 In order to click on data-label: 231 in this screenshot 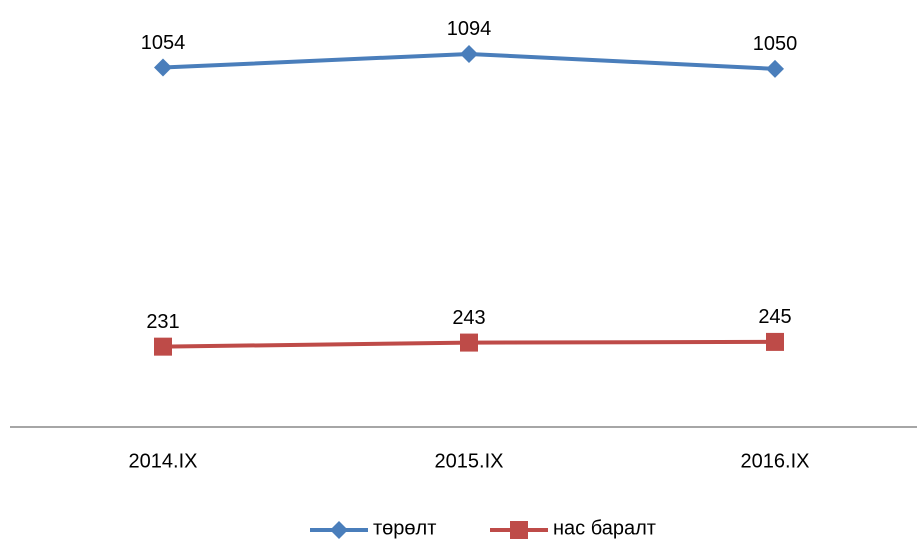, I will do `click(162, 322)`.